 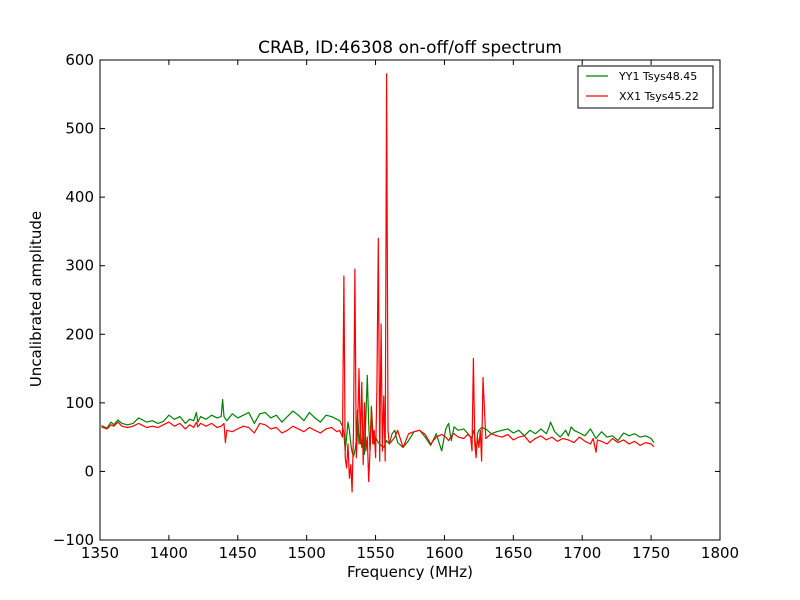 I want to click on legend: YY1 Tsys48.45 XX1 Tsys45.22, so click(x=645, y=87).